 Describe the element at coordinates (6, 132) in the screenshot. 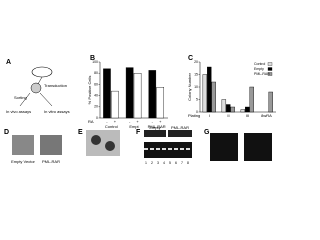

I see `panel-label: D` at that location.